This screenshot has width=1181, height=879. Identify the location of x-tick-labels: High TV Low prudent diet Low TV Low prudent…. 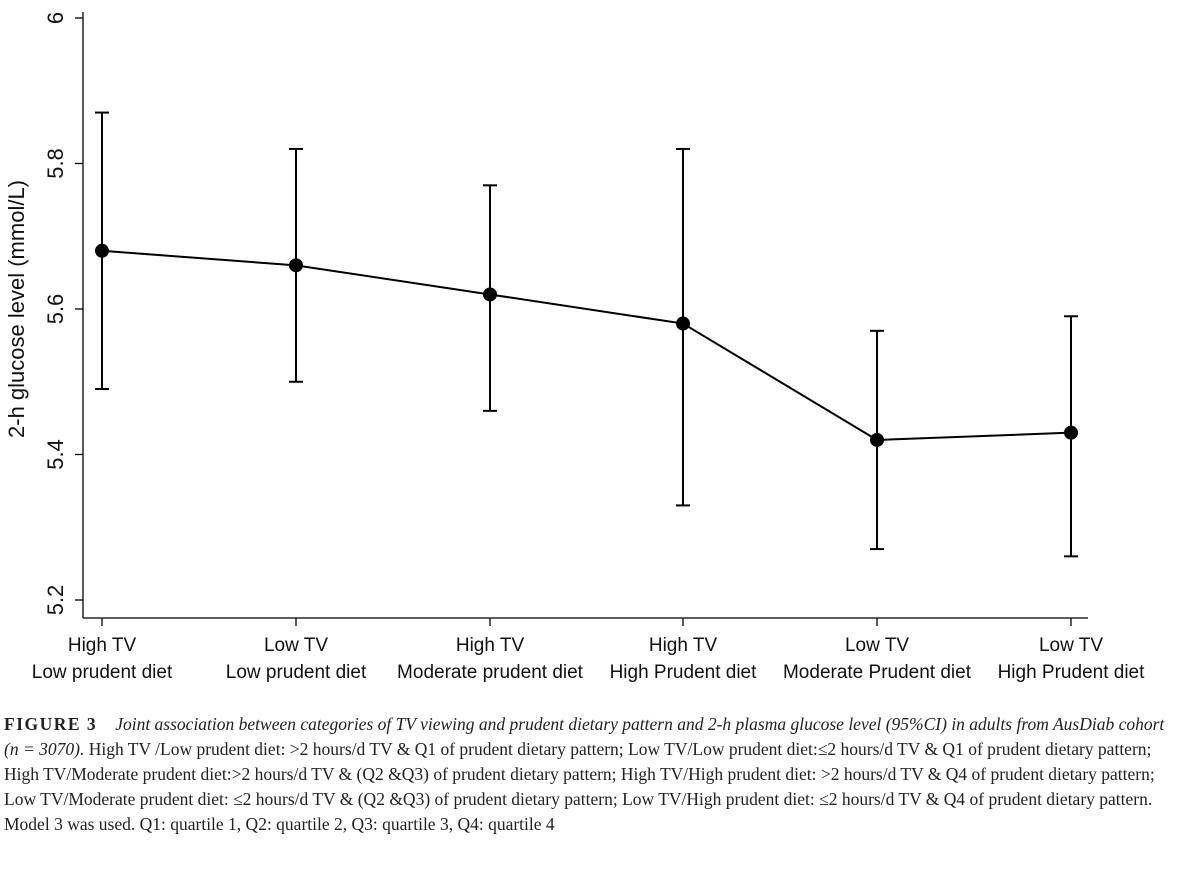
(588, 659).